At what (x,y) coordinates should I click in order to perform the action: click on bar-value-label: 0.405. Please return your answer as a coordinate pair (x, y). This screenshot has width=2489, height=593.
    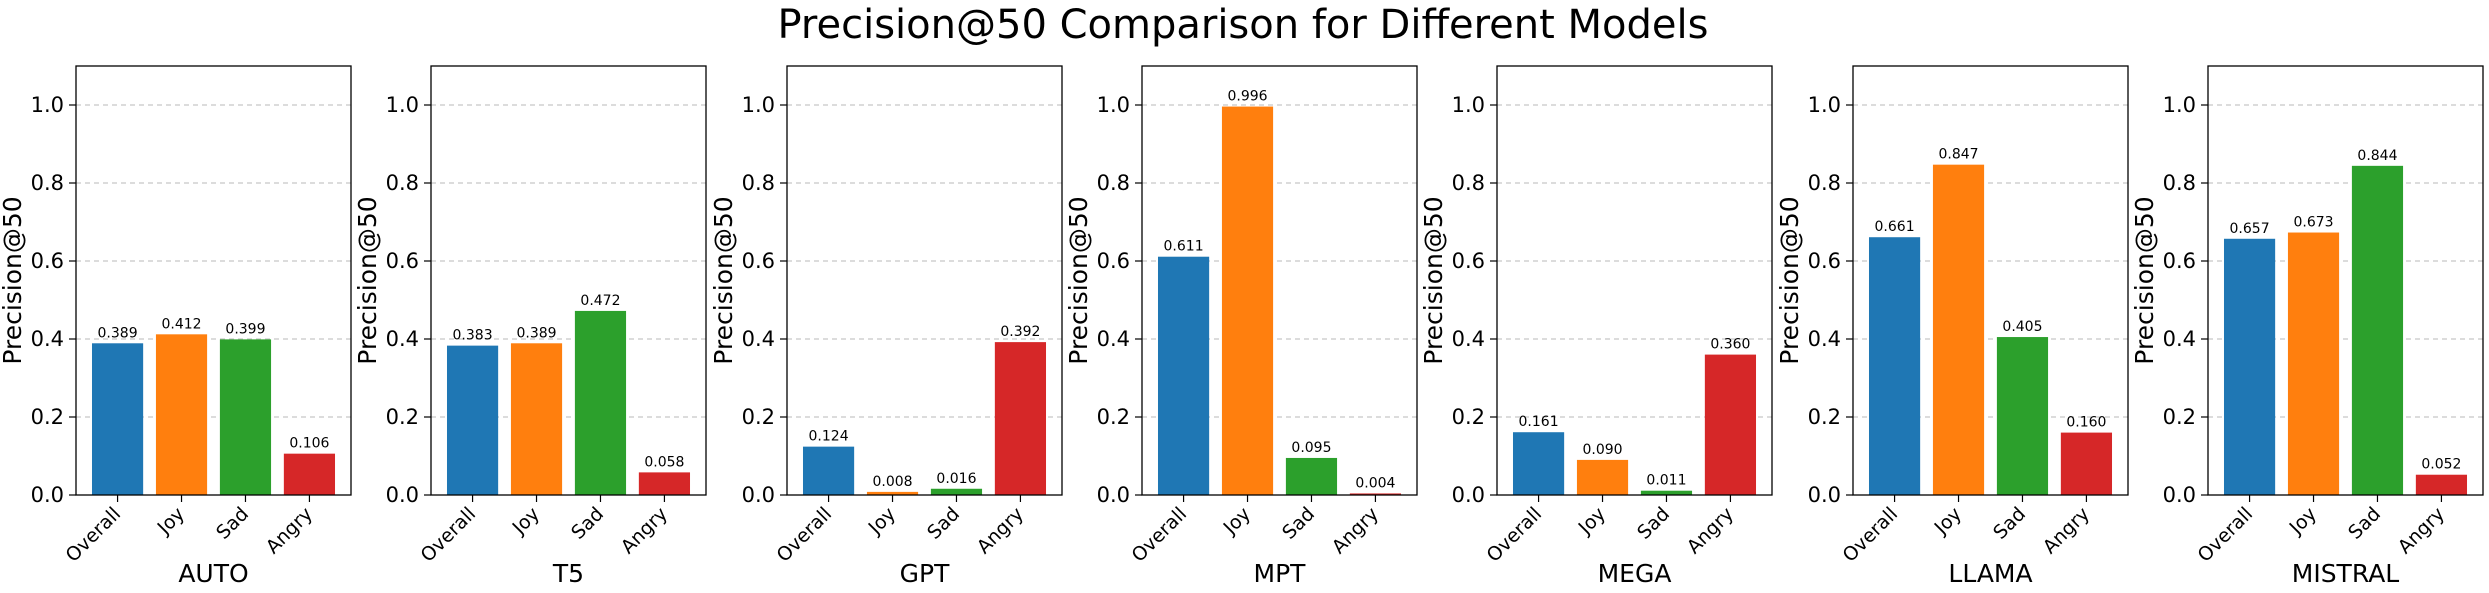
    Looking at the image, I should click on (2022, 327).